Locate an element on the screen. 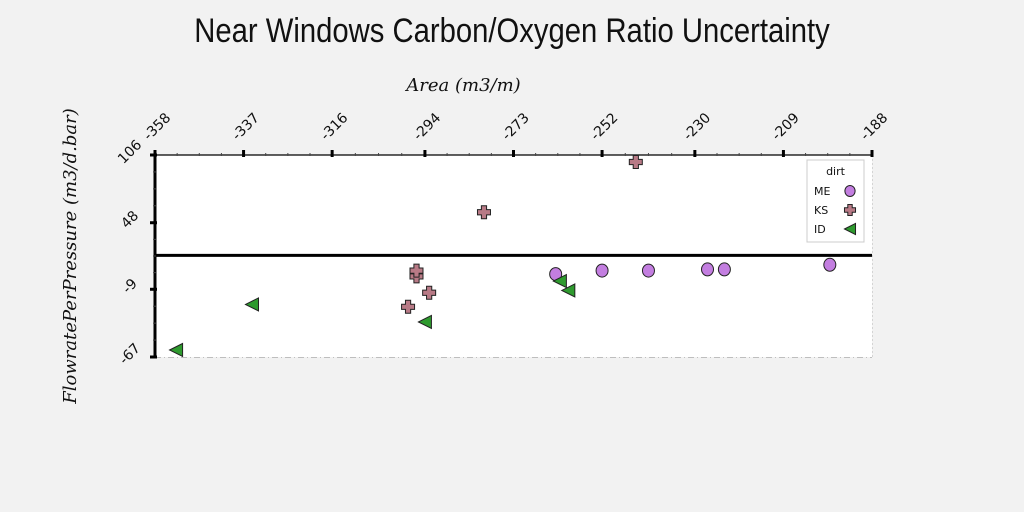 The width and height of the screenshot is (1024, 512). x-ticks: -358 -337 -316 -294 -273 -252 -230 -209 -188 is located at coordinates (516, 133).